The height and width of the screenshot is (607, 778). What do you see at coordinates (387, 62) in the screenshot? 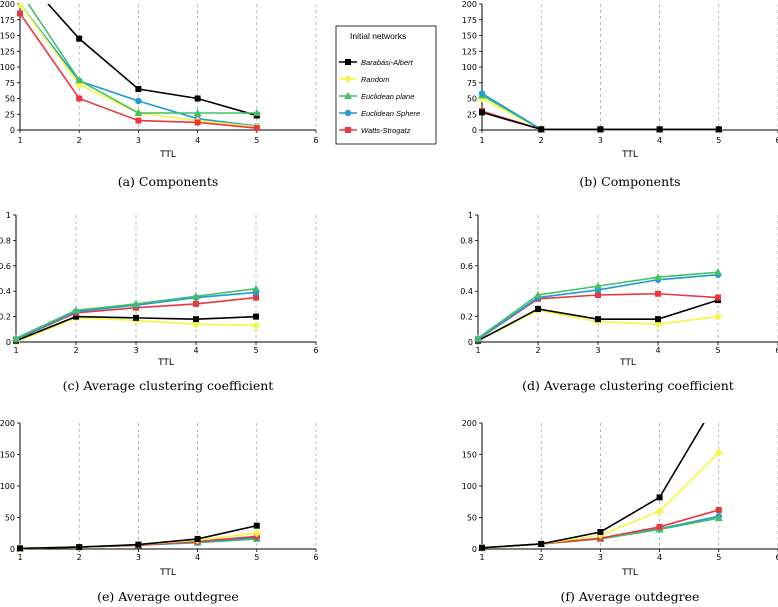
I see `legend-label: Barabási-Albert` at bounding box center [387, 62].